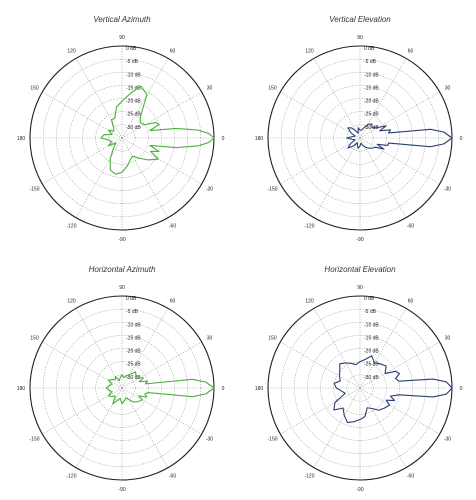 This screenshot has width=476, height=500. I want to click on chart-title: Vertical Azimuth, so click(122, 19).